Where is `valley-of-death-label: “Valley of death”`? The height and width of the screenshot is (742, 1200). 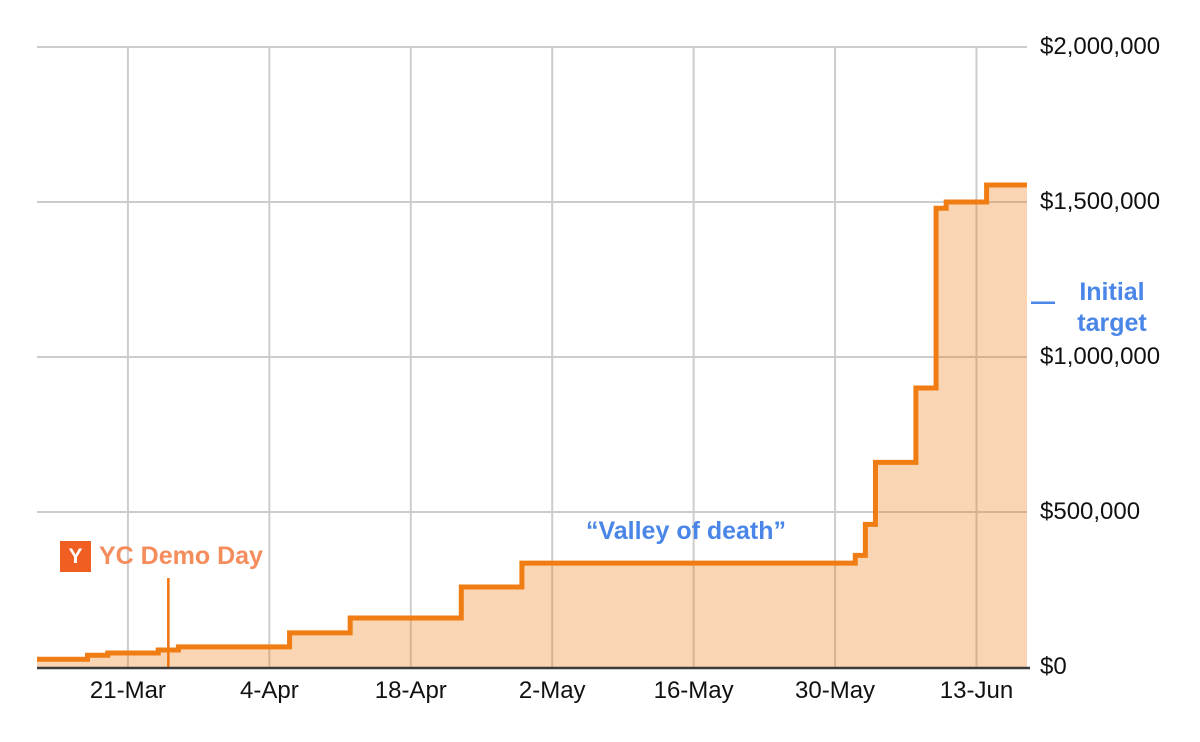 valley-of-death-label: “Valley of death” is located at coordinates (686, 531).